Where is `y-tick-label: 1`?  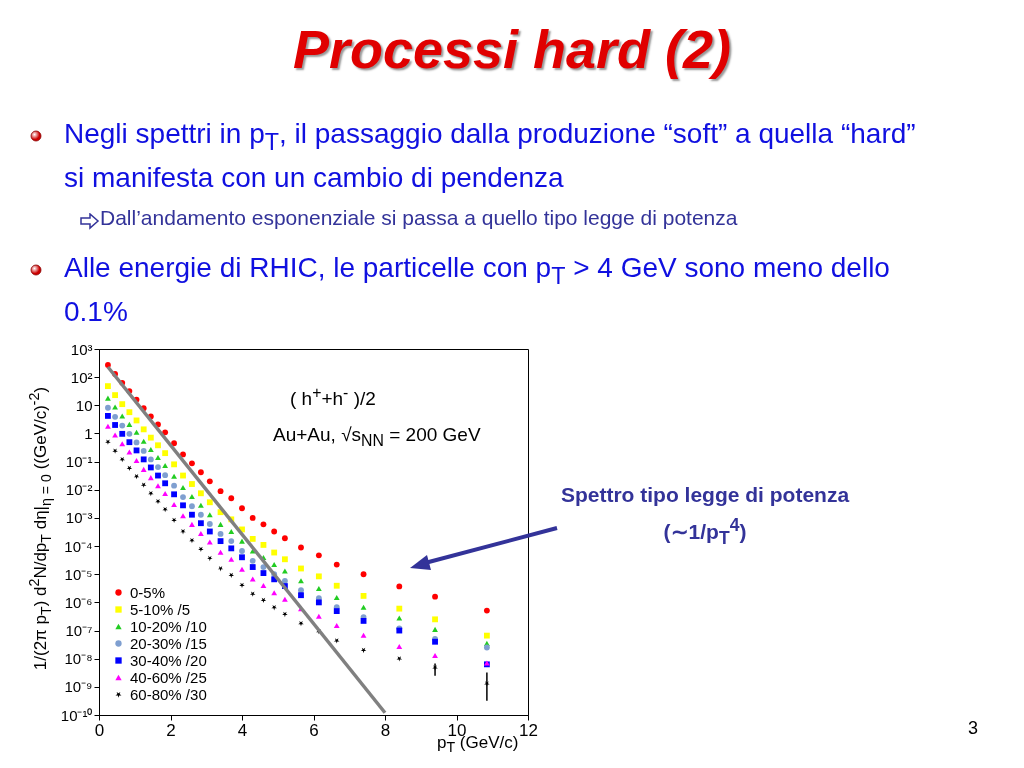
y-tick-label: 1 is located at coordinates (88, 433).